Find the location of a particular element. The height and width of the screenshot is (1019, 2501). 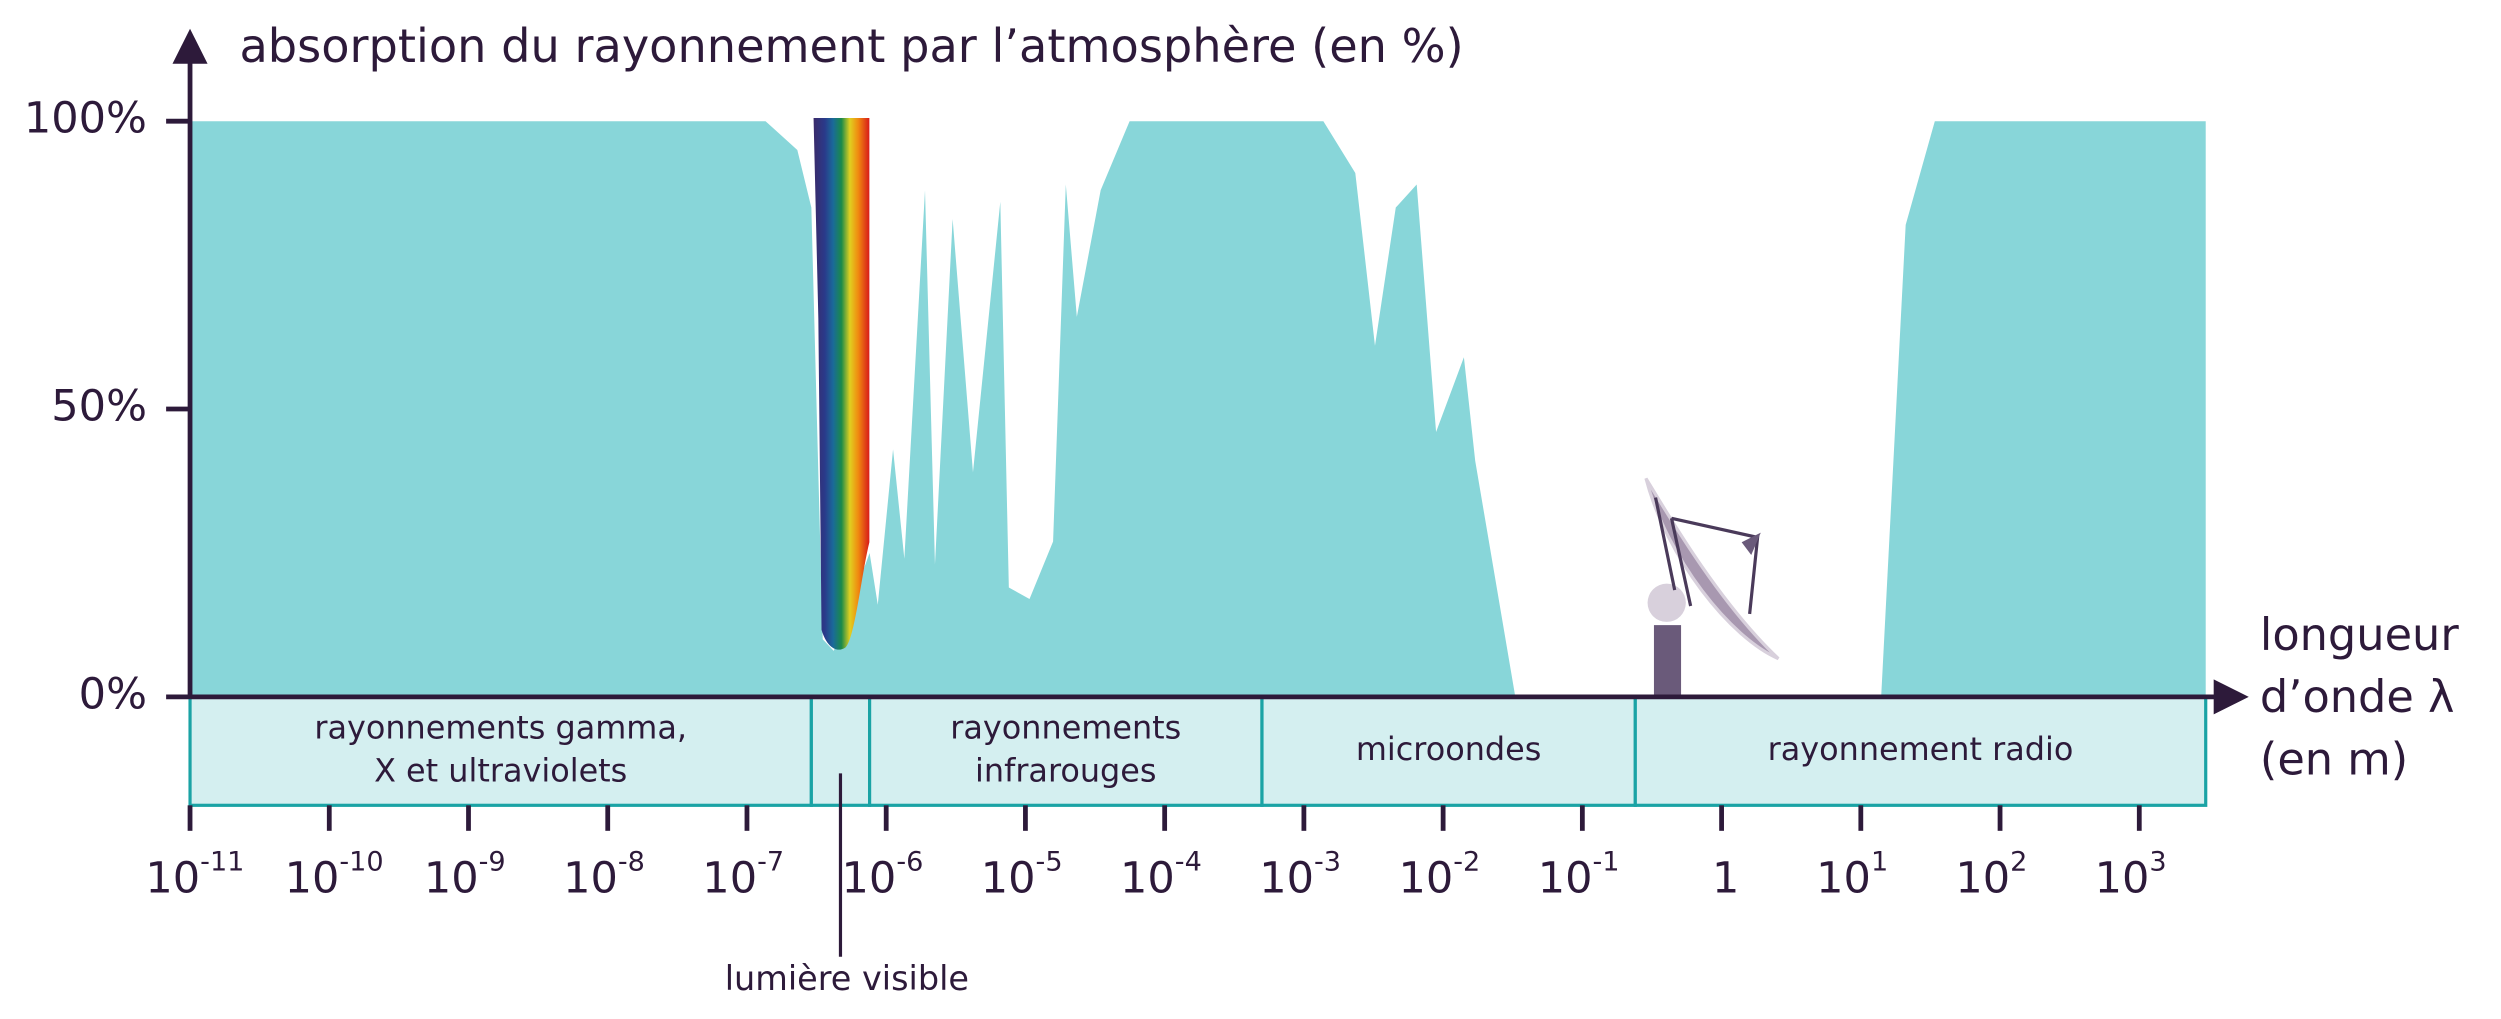

x-tick-label: 1 is located at coordinates (1725, 878).